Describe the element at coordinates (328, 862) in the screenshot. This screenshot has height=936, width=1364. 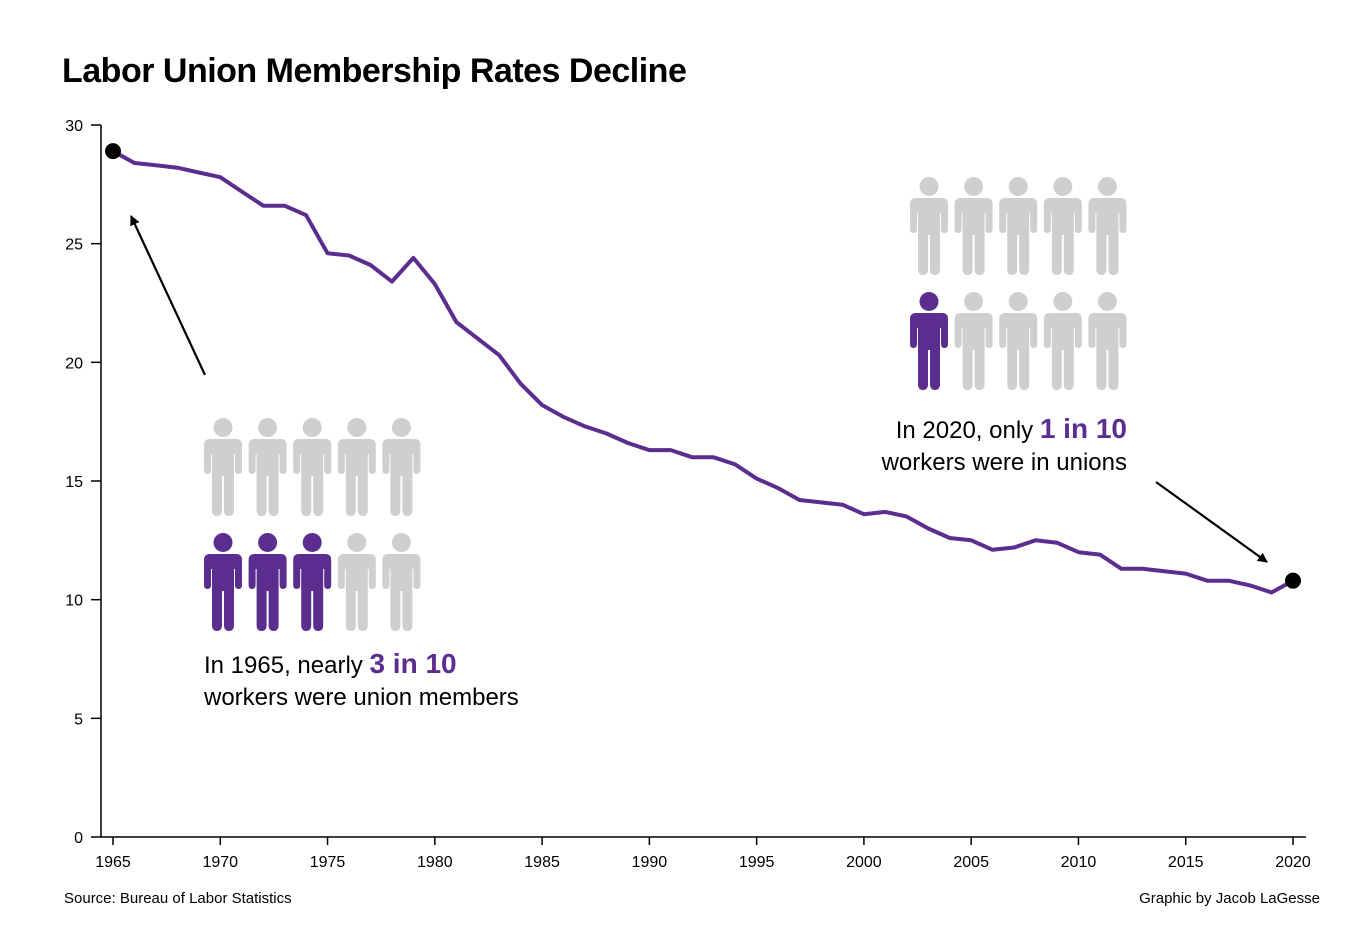
I see `x-tick-label: 1975` at that location.